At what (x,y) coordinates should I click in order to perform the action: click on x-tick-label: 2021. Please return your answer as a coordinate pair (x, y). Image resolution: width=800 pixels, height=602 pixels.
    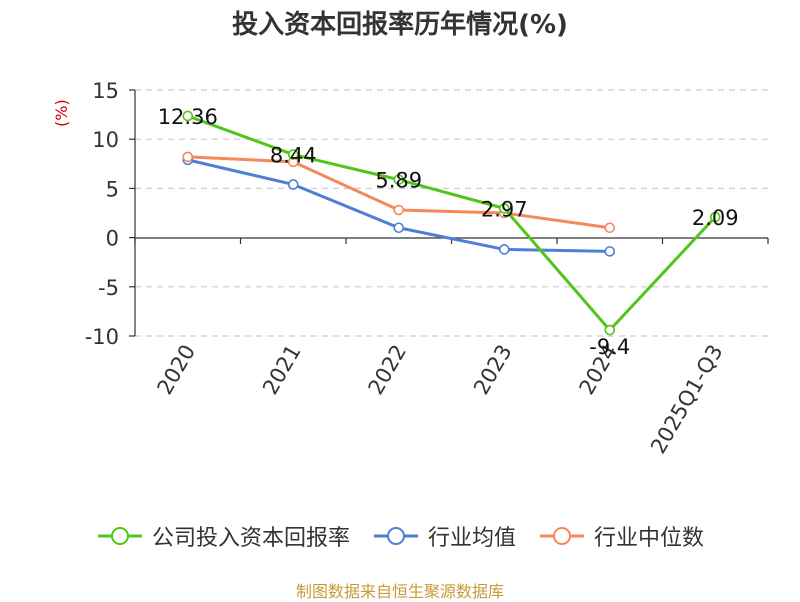
    Looking at the image, I should click on (282, 370).